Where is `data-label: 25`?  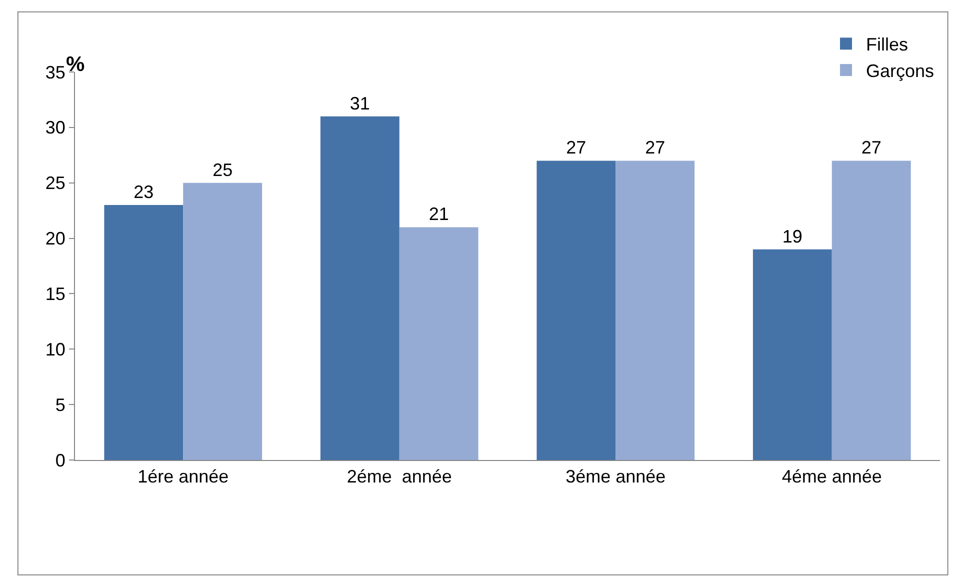 data-label: 25 is located at coordinates (222, 170).